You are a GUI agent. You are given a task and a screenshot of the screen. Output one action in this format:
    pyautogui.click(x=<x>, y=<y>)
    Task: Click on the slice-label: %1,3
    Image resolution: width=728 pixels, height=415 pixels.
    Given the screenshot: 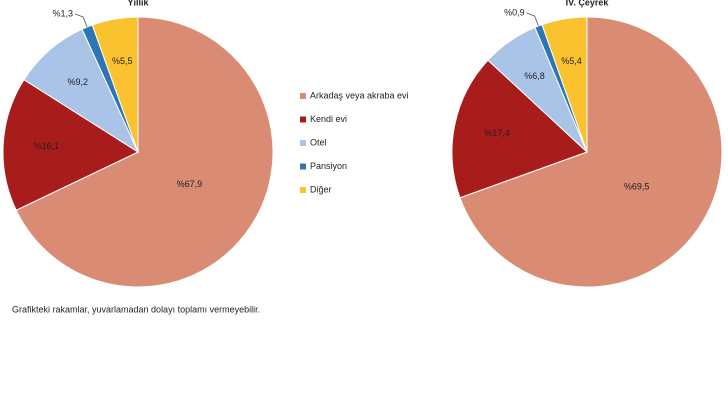 What is the action you would take?
    pyautogui.click(x=63, y=13)
    